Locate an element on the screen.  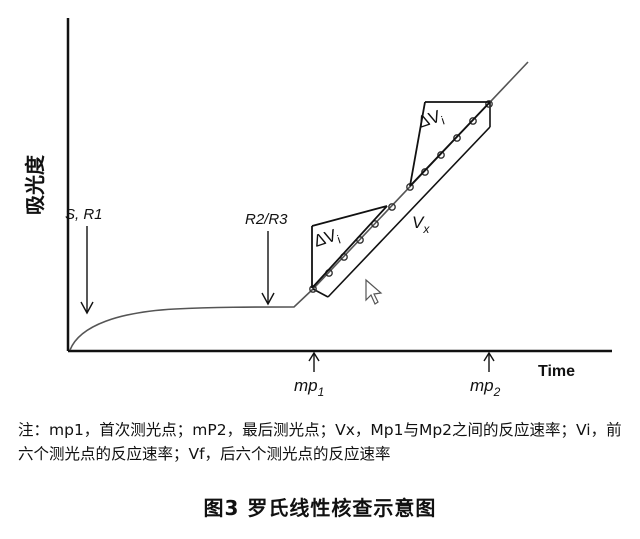
label-s-r1: S, R1 is located at coordinates (84, 214).